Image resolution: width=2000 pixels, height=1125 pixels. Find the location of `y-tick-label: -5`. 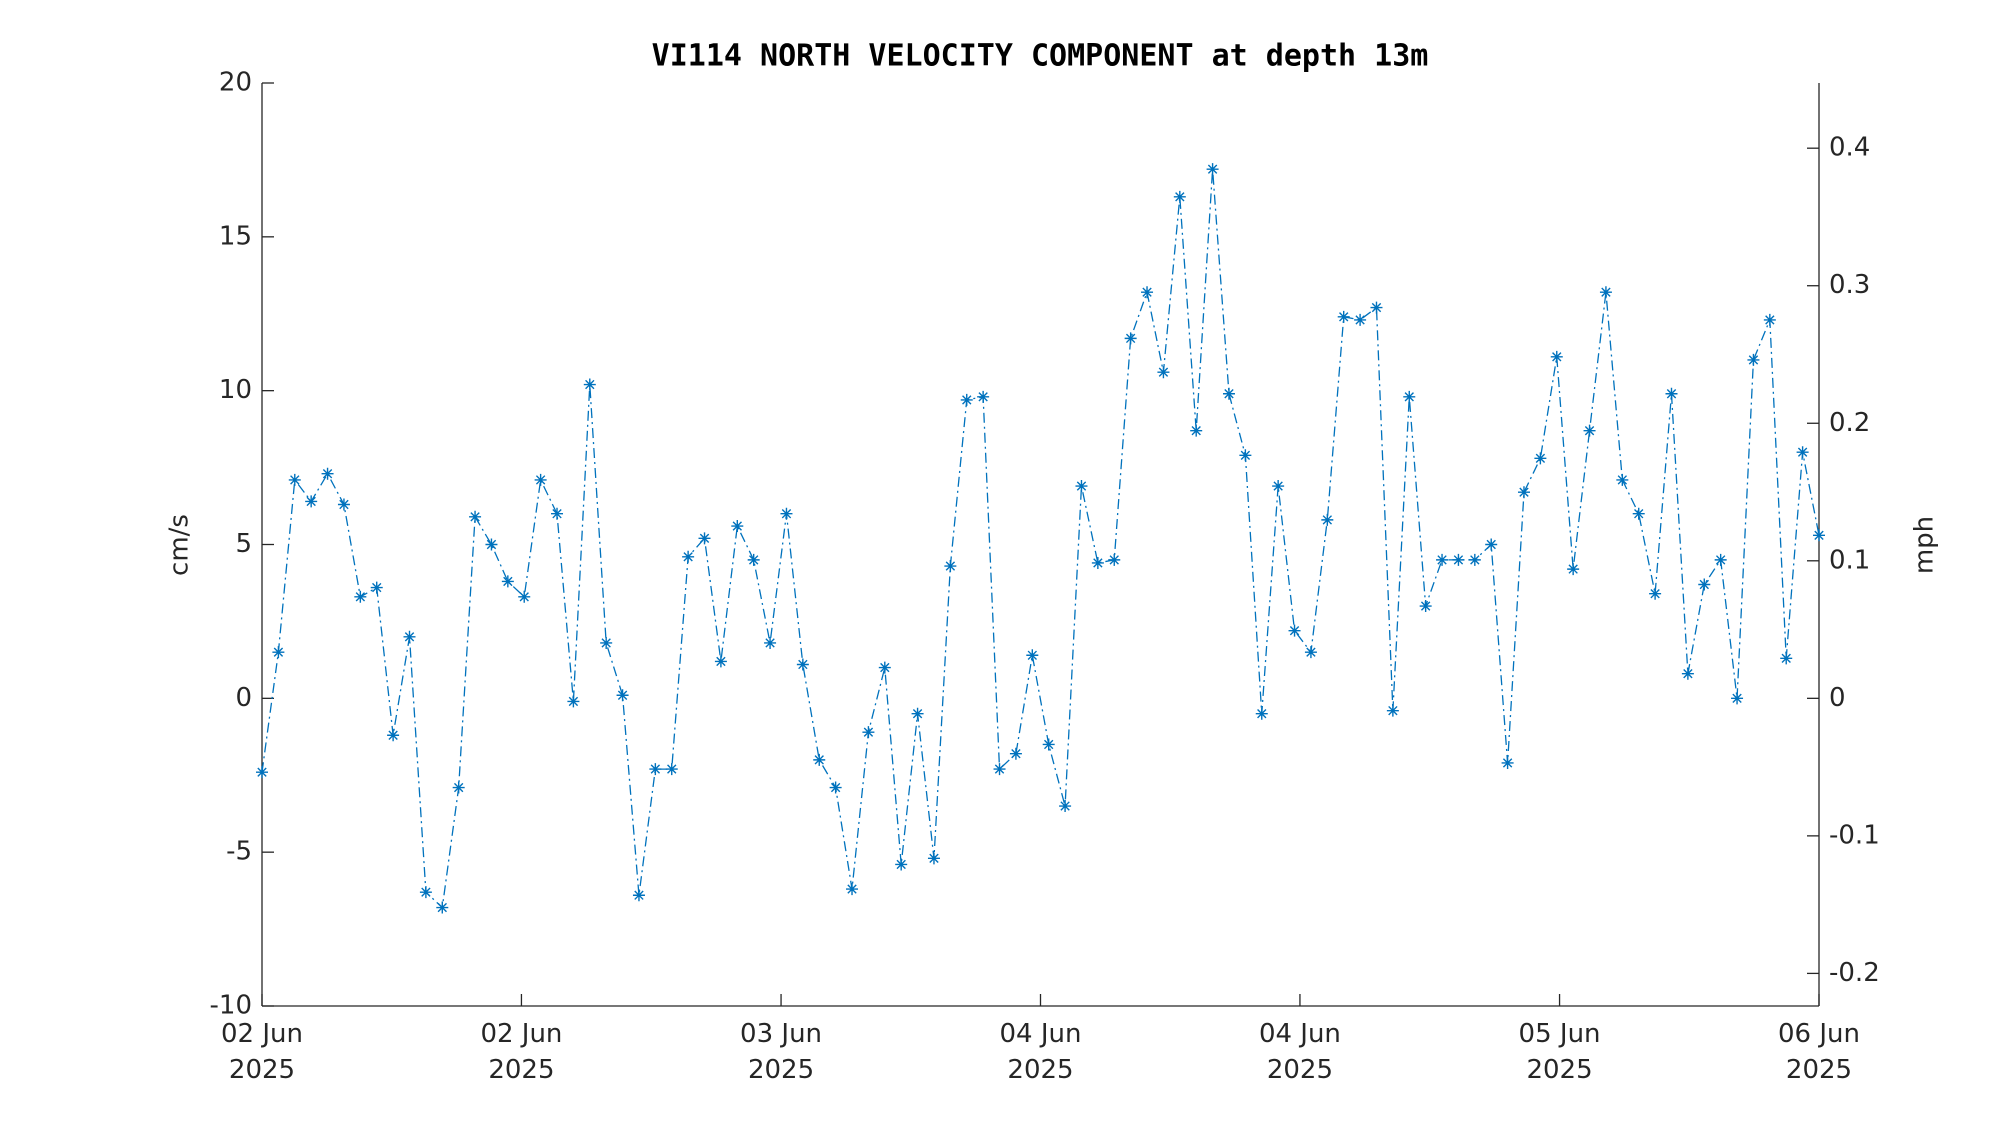

y-tick-label: -5 is located at coordinates (239, 852).